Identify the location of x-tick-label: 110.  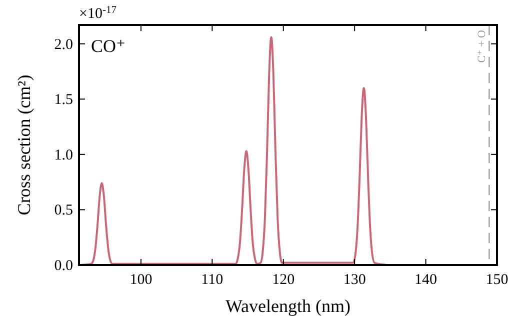
(212, 280).